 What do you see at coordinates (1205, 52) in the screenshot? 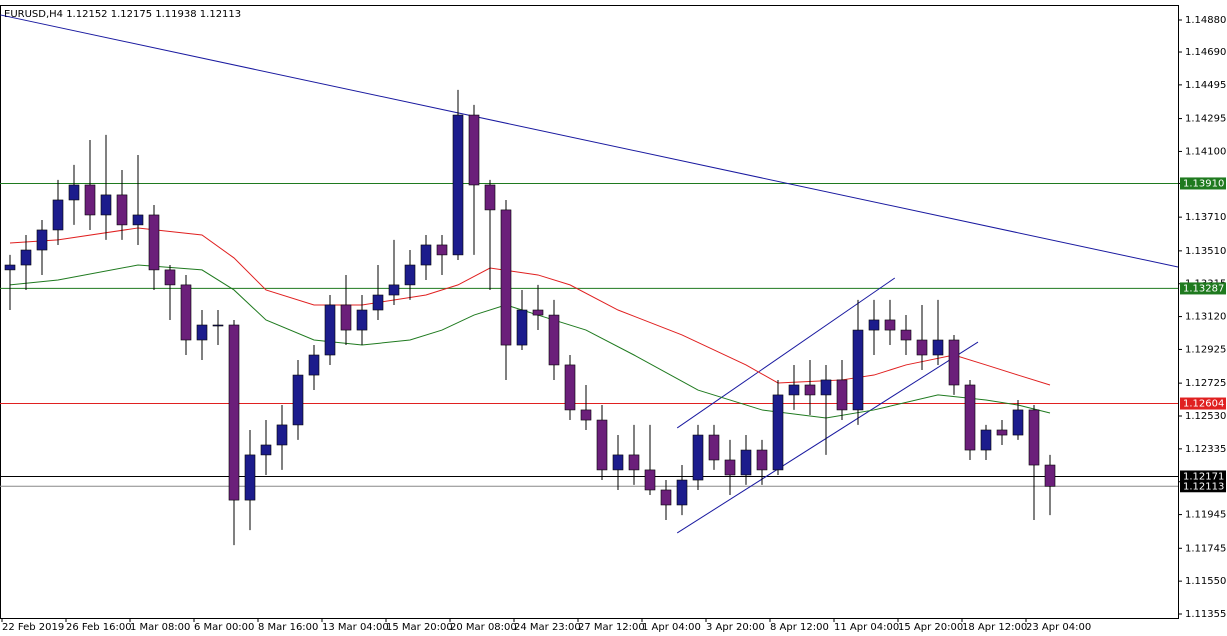
I see `y-tick-label: 1.14690` at bounding box center [1205, 52].